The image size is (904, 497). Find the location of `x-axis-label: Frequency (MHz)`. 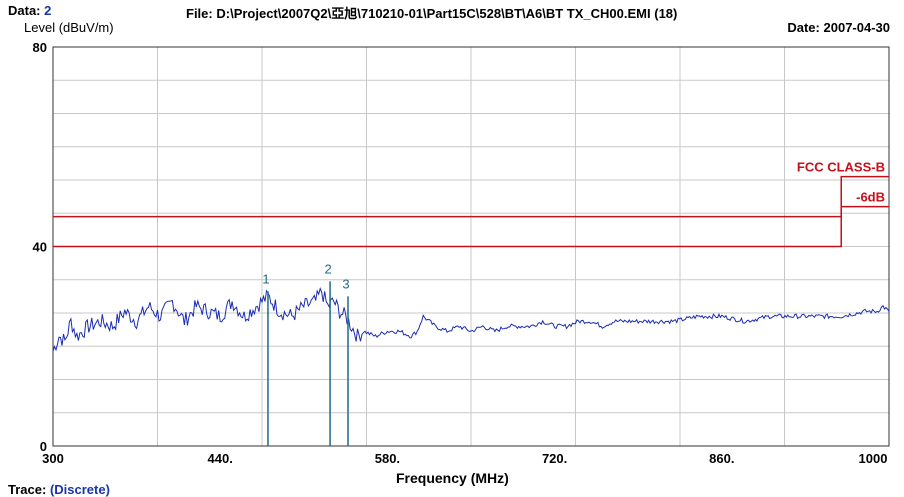

x-axis-label: Frequency (MHz) is located at coordinates (452, 478).